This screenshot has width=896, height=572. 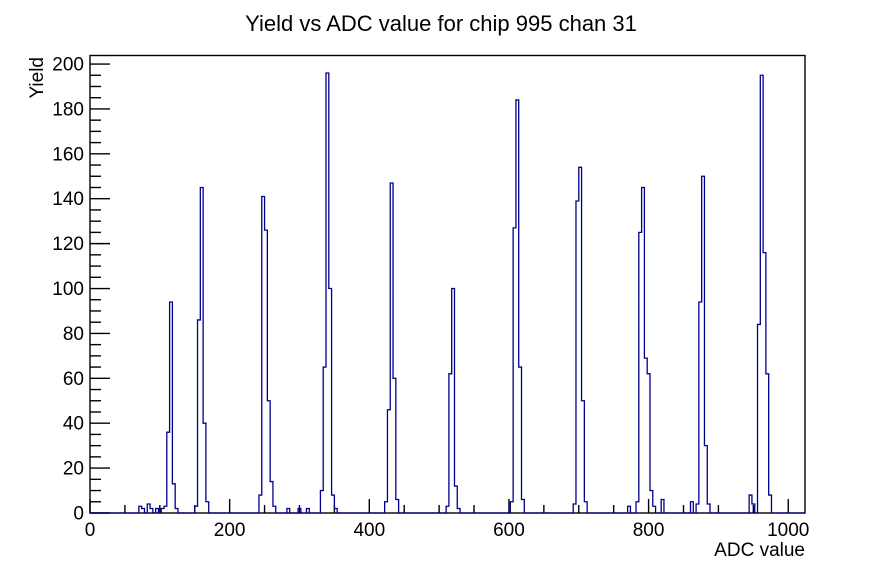 I want to click on y-tick-label: 180, so click(x=68, y=109).